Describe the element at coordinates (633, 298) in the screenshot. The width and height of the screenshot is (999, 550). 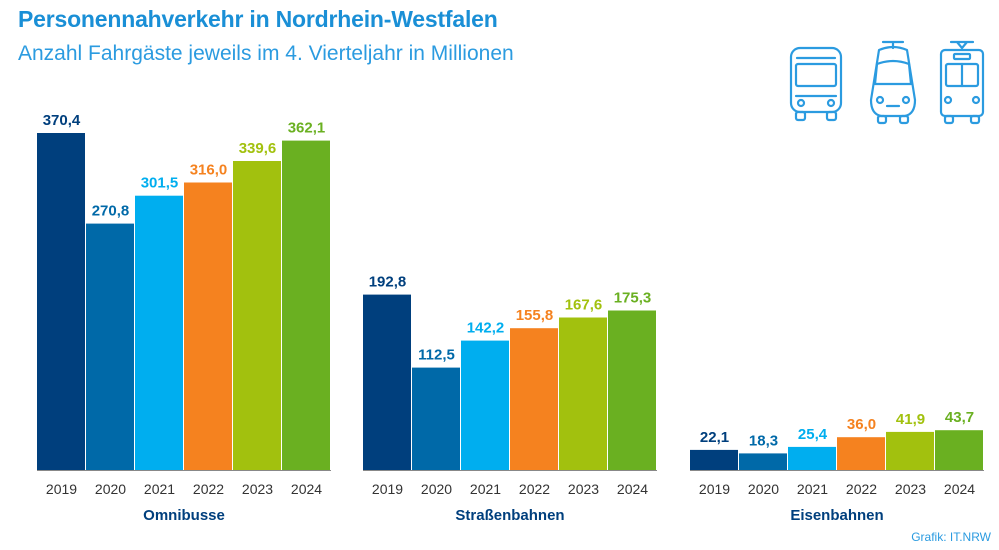
I see `data-label: 175,3` at that location.